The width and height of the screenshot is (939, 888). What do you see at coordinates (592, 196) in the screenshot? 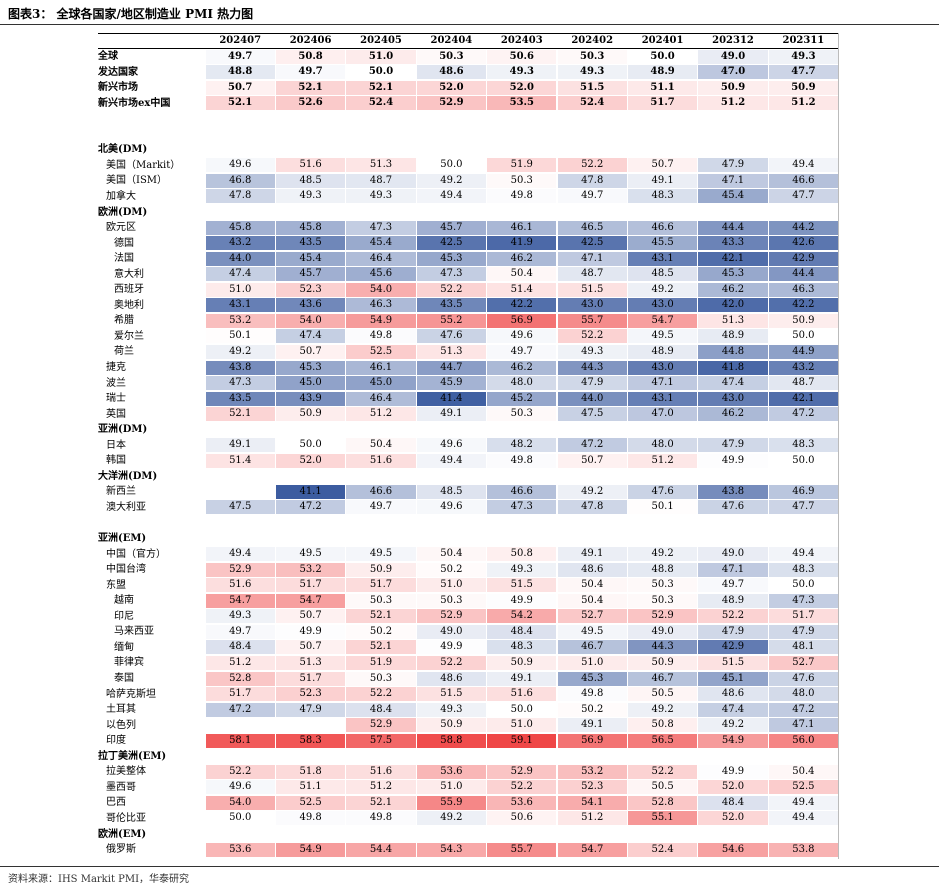
I see `heat-cell: 49.7` at bounding box center [592, 196].